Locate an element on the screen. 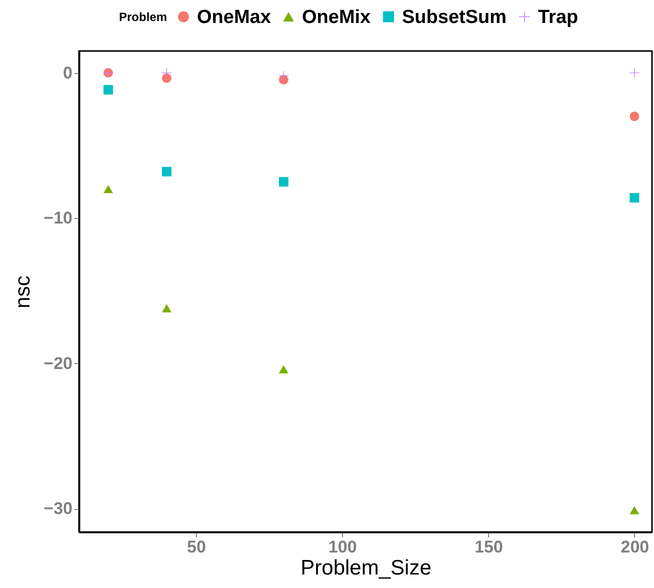 This screenshot has height=588, width=654. x-tick-label: 50 is located at coordinates (196, 547).